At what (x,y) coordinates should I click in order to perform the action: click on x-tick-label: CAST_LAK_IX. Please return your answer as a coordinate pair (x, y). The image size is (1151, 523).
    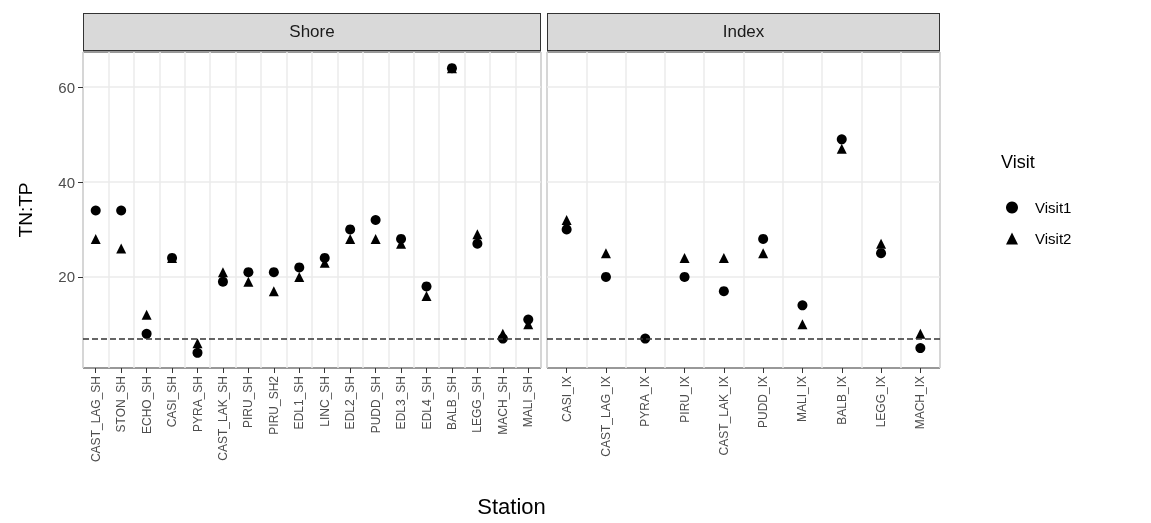
    Looking at the image, I should click on (723, 416).